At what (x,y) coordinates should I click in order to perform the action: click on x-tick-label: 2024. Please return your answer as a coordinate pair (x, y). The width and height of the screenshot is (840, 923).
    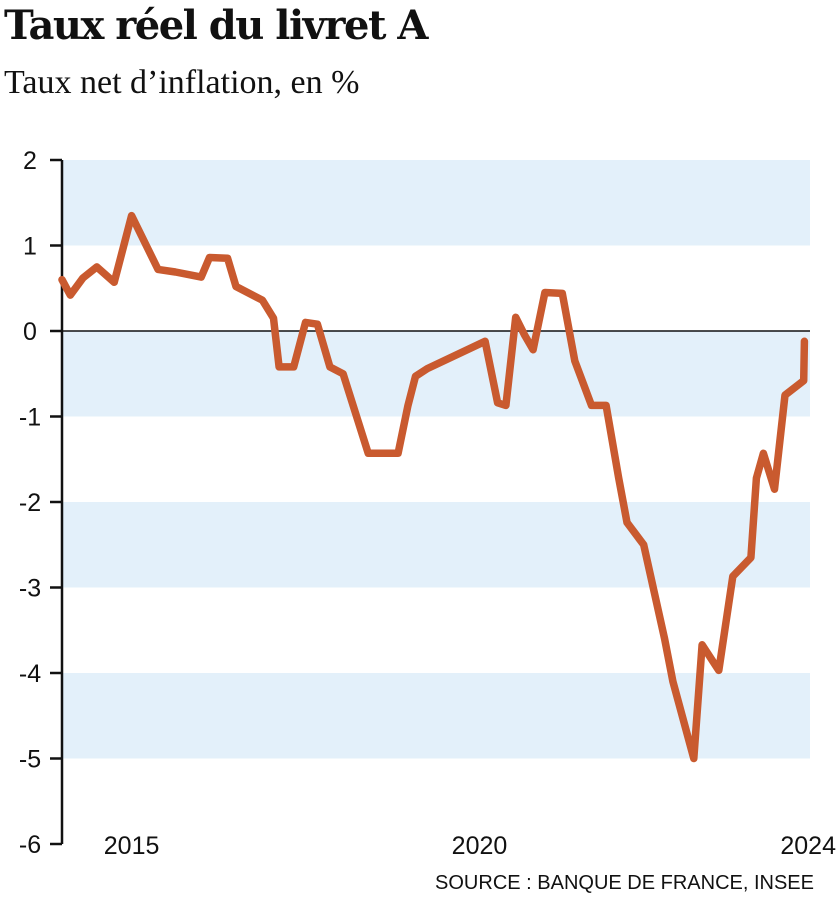
    Looking at the image, I should click on (808, 846).